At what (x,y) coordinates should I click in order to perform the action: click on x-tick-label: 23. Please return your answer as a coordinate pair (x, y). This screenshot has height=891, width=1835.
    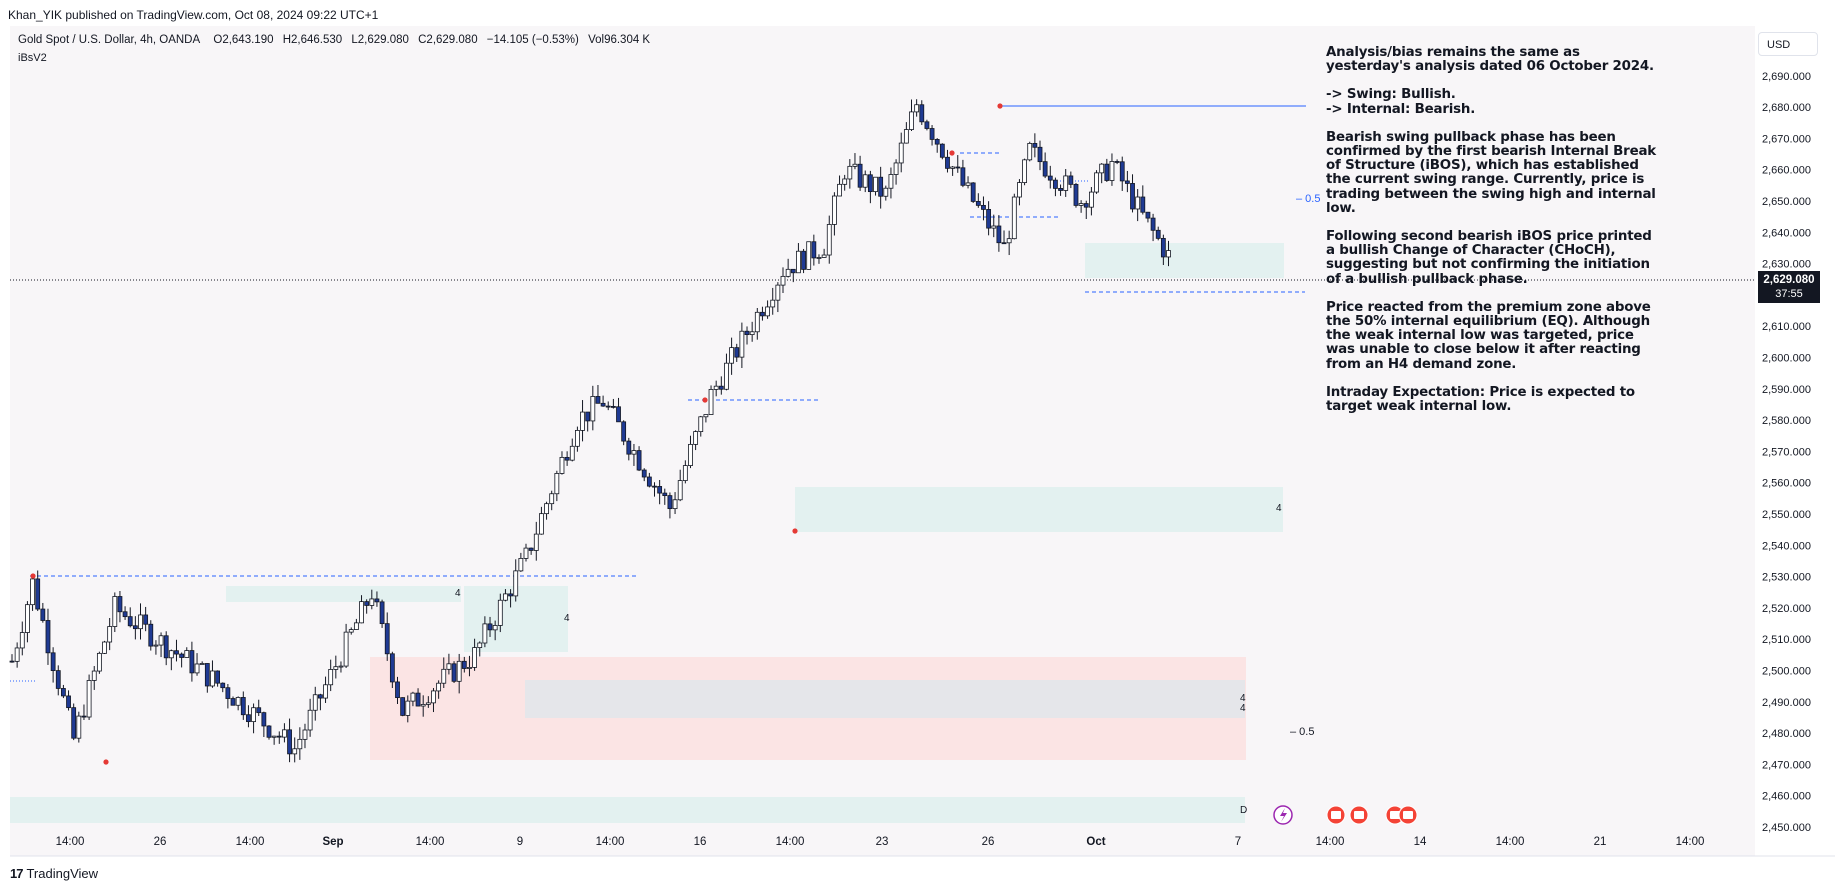
    Looking at the image, I should click on (882, 842).